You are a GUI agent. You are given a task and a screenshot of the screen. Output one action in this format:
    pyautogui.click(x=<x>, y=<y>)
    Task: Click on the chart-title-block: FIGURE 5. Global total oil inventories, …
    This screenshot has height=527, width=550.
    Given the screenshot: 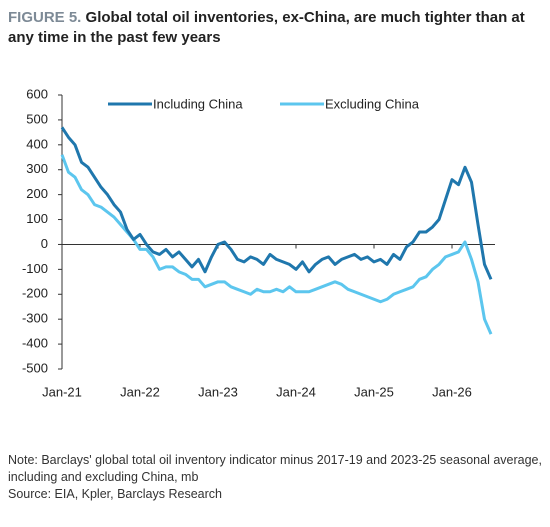 What is the action you would take?
    pyautogui.click(x=275, y=28)
    